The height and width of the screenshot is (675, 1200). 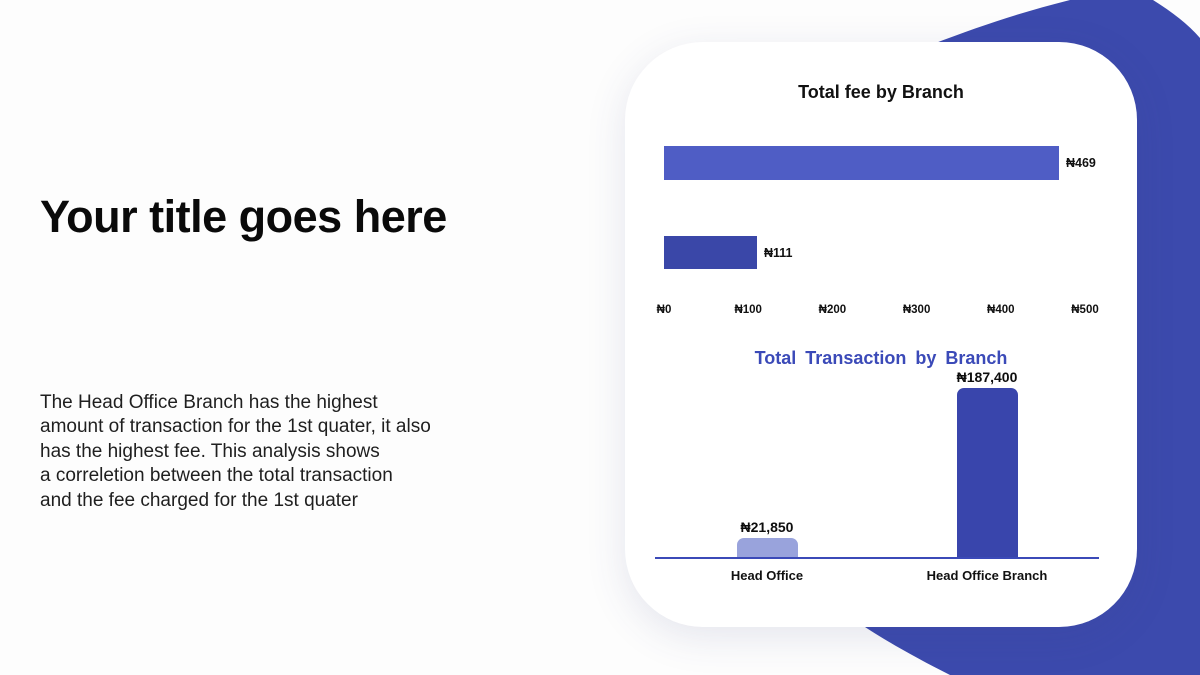 What do you see at coordinates (778, 252) in the screenshot?
I see `fee-bar-value-label: ₦111` at bounding box center [778, 252].